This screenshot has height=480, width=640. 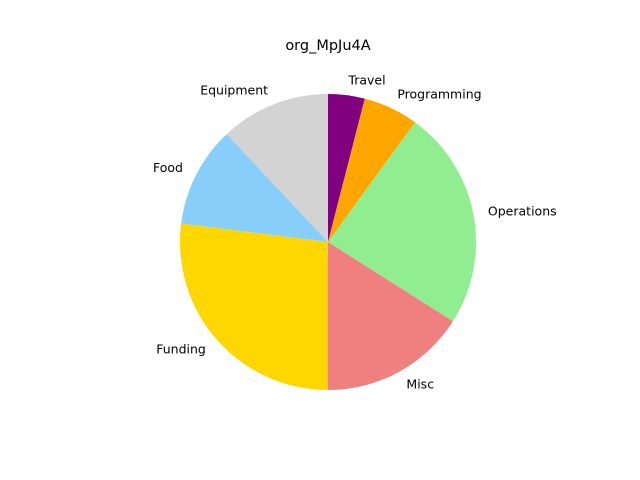 What do you see at coordinates (277, 168) in the screenshot?
I see `pie-slice-equipment` at bounding box center [277, 168].